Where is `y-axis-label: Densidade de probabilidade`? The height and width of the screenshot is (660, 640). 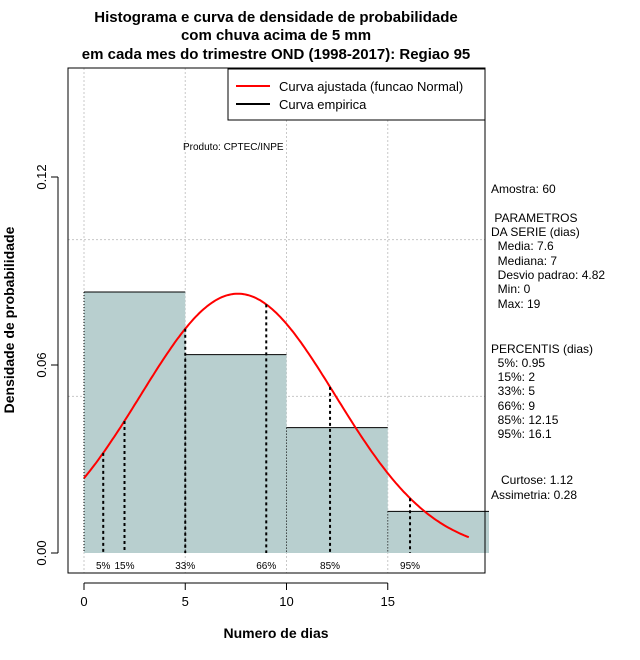 y-axis-label: Densidade de probabilidade is located at coordinates (9, 319).